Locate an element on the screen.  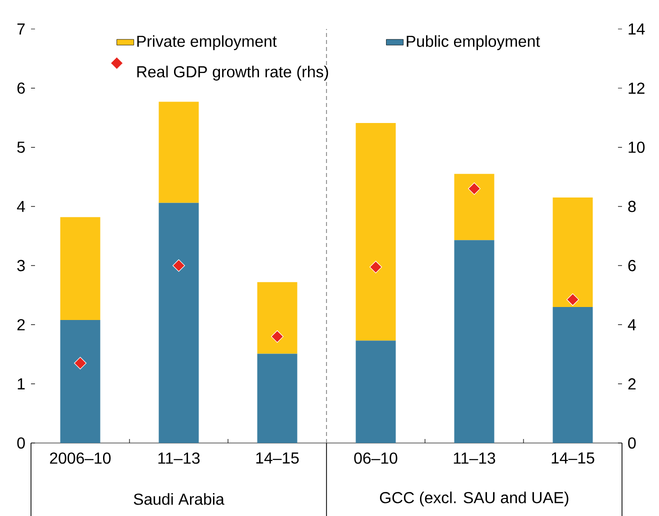
y-tick-label: 3 is located at coordinates (21, 266).